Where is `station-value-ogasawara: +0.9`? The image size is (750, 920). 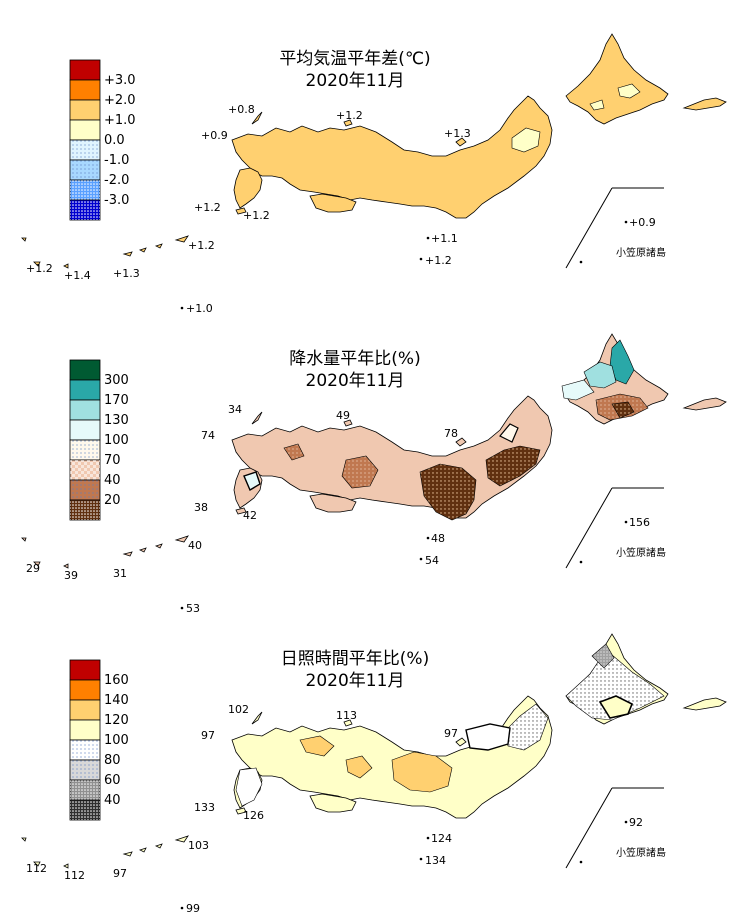
station-value-ogasawara: +0.9 is located at coordinates (642, 222).